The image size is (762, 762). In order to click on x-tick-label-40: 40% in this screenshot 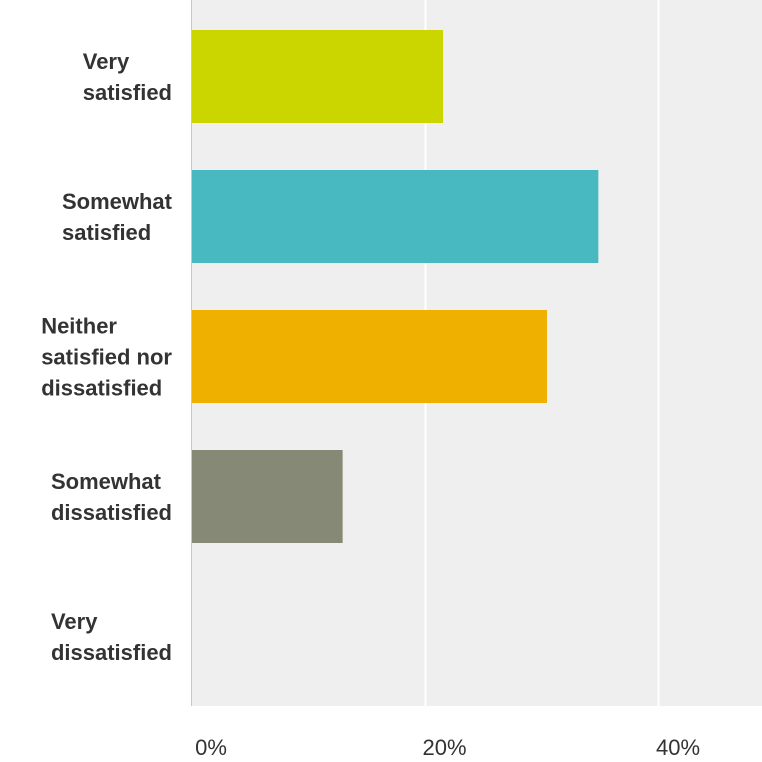, I will do `click(678, 747)`.